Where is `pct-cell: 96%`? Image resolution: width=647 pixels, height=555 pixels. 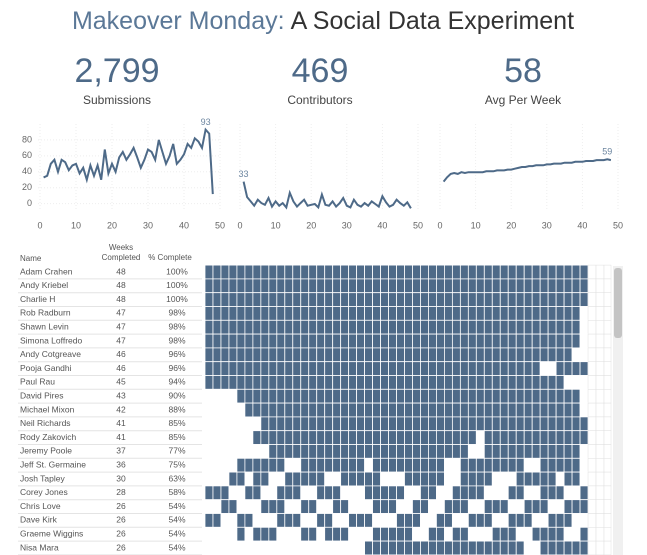
pct-cell: 96% is located at coordinates (176, 354).